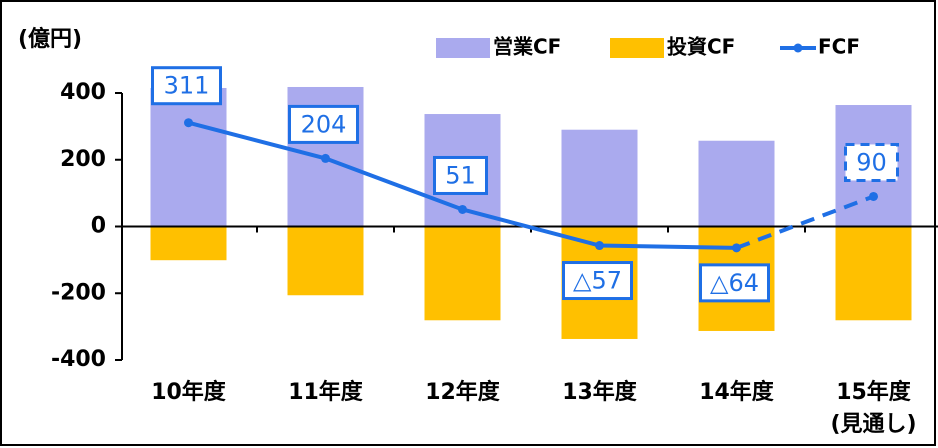 The image size is (938, 448). What do you see at coordinates (98, 226) in the screenshot?
I see `y-tick-label: 0` at bounding box center [98, 226].